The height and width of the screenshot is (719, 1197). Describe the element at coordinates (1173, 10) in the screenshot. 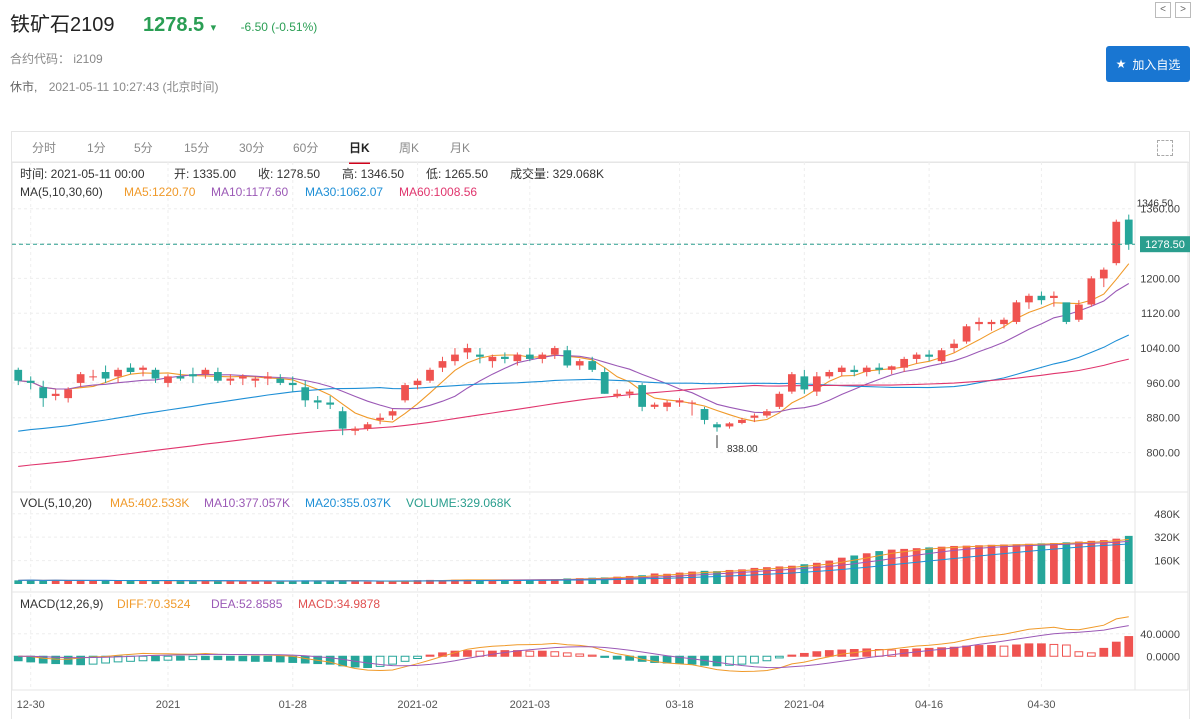

I see `nav-arrows: < >` at that location.